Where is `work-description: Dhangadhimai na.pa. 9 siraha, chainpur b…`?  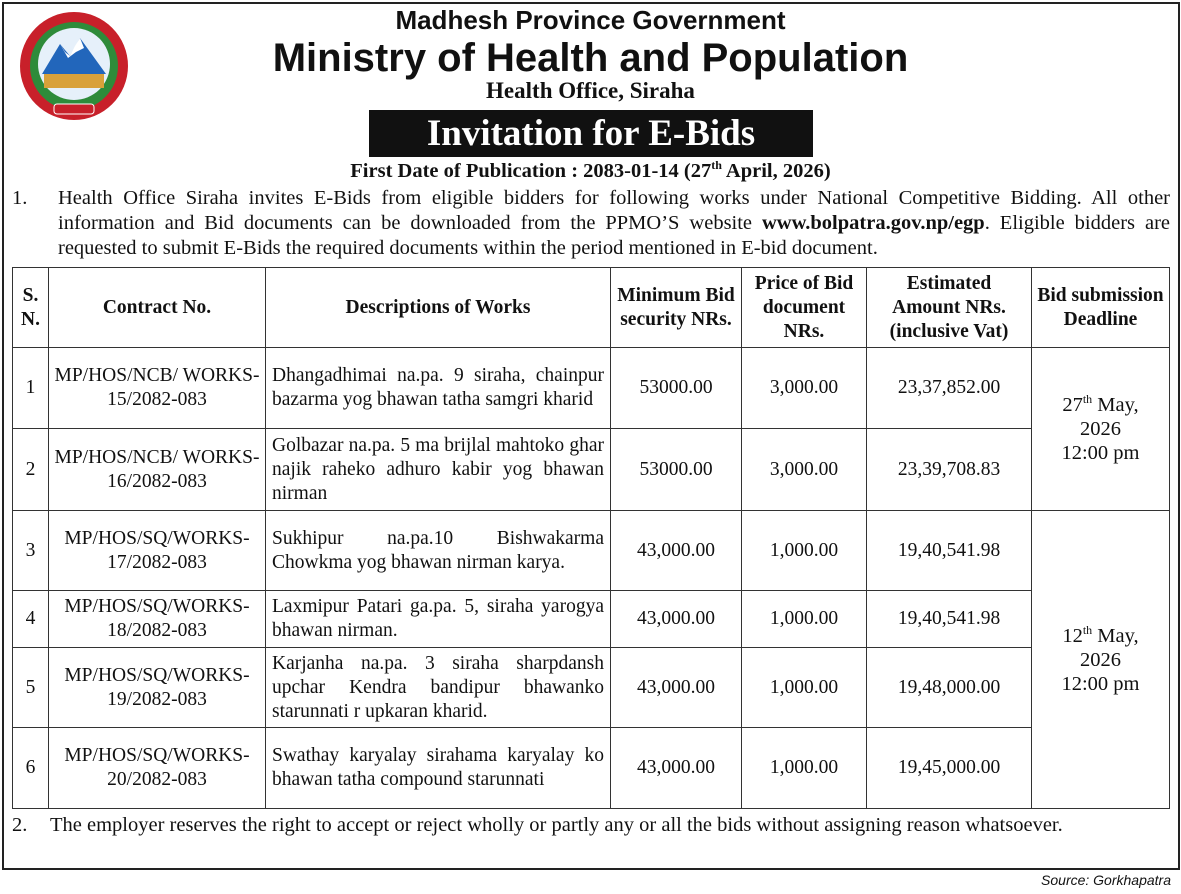
work-description: Dhangadhimai na.pa. 9 siraha, chainpur b… is located at coordinates (438, 388).